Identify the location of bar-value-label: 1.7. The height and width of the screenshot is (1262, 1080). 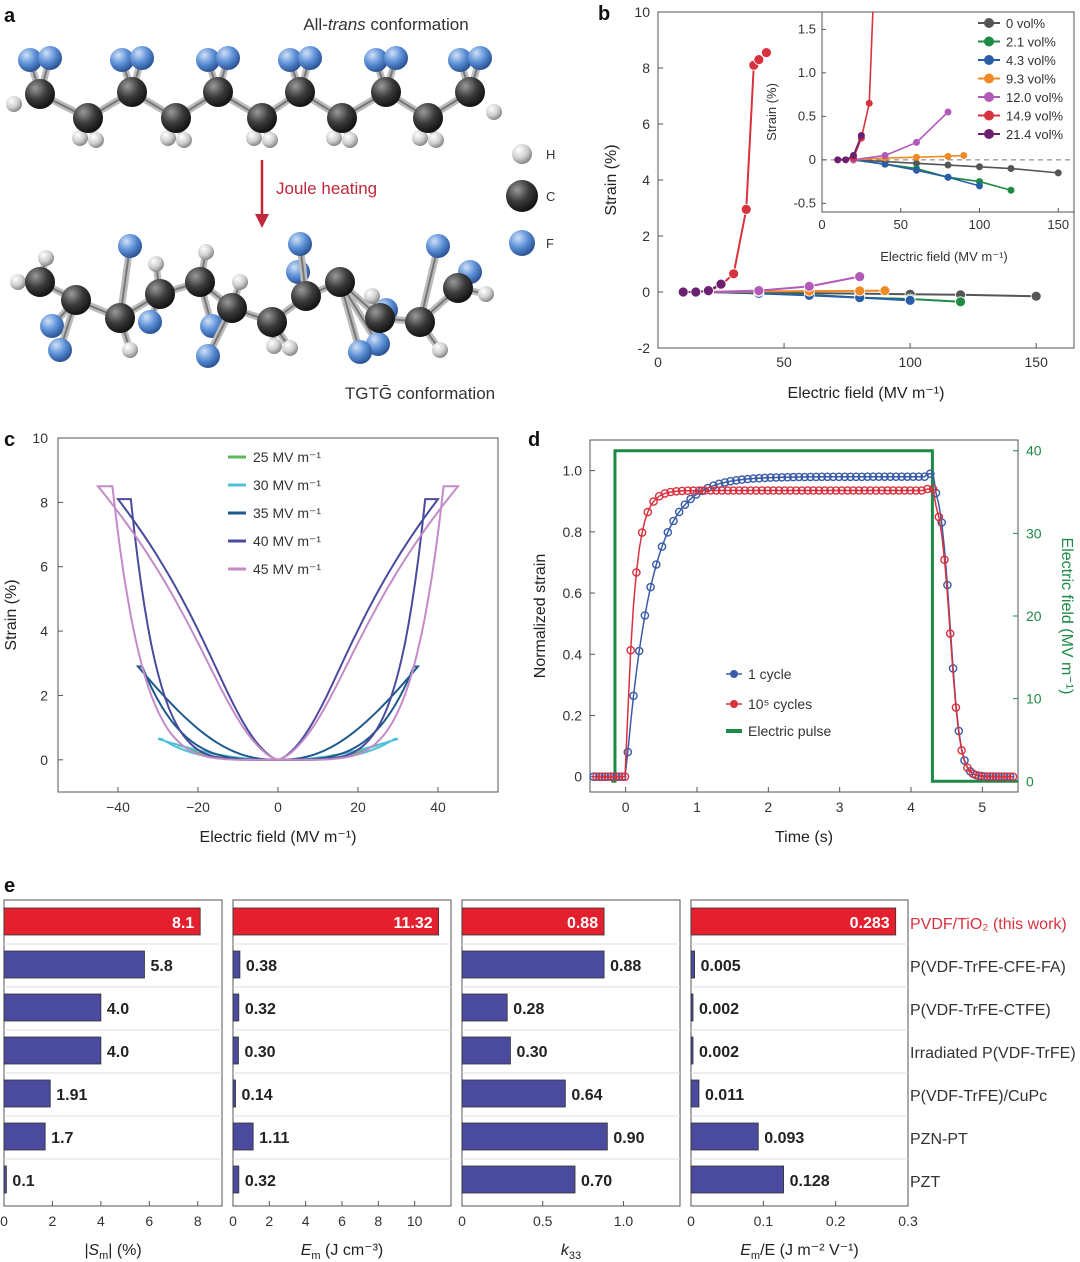
(62, 1138).